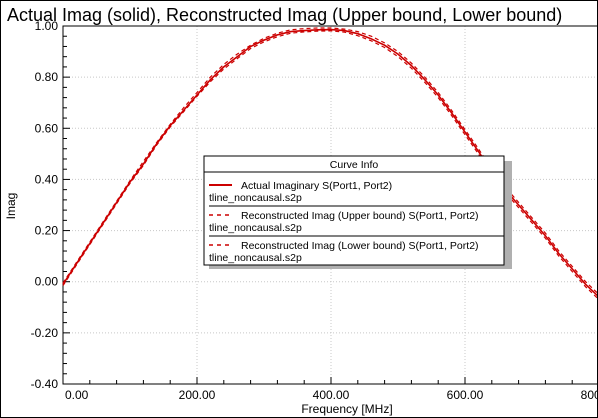  What do you see at coordinates (589, 395) in the screenshot?
I see `x-tick-label: 800.00` at bounding box center [589, 395].